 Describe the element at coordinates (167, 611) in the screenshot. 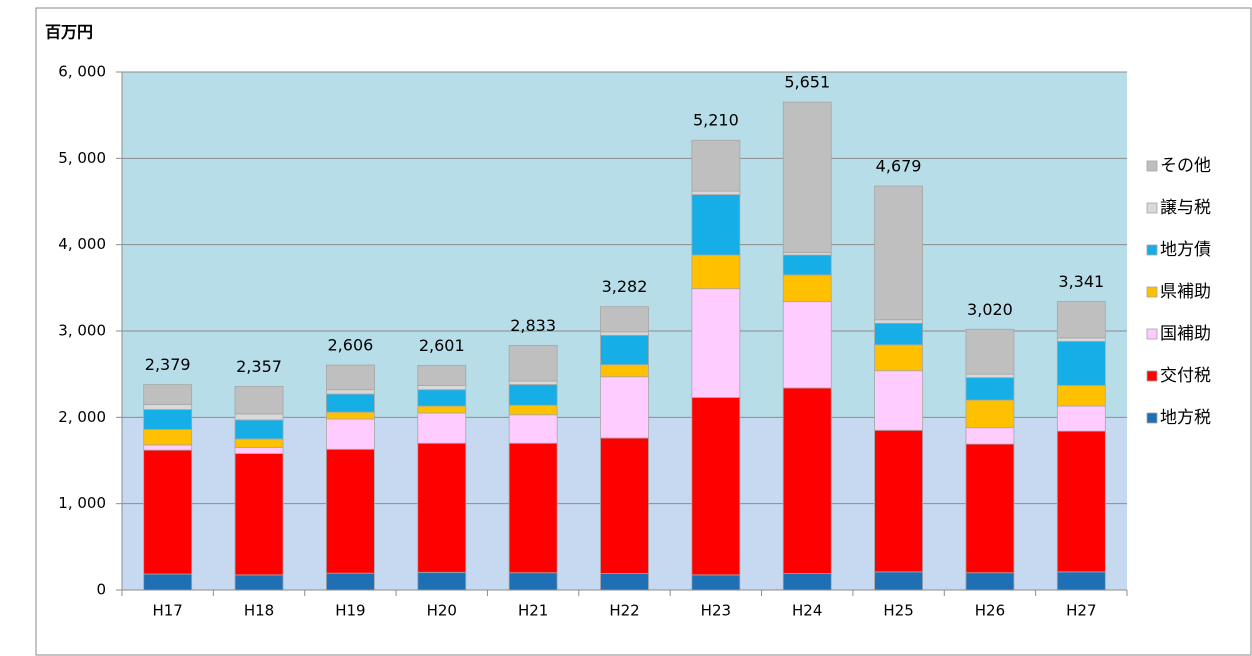

I see `x-tick-label: H17` at that location.